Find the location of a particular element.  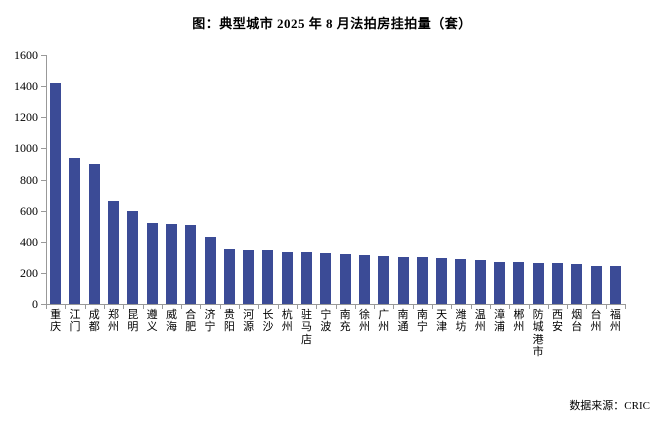

y-tick-label: 1600 is located at coordinates (26, 55).